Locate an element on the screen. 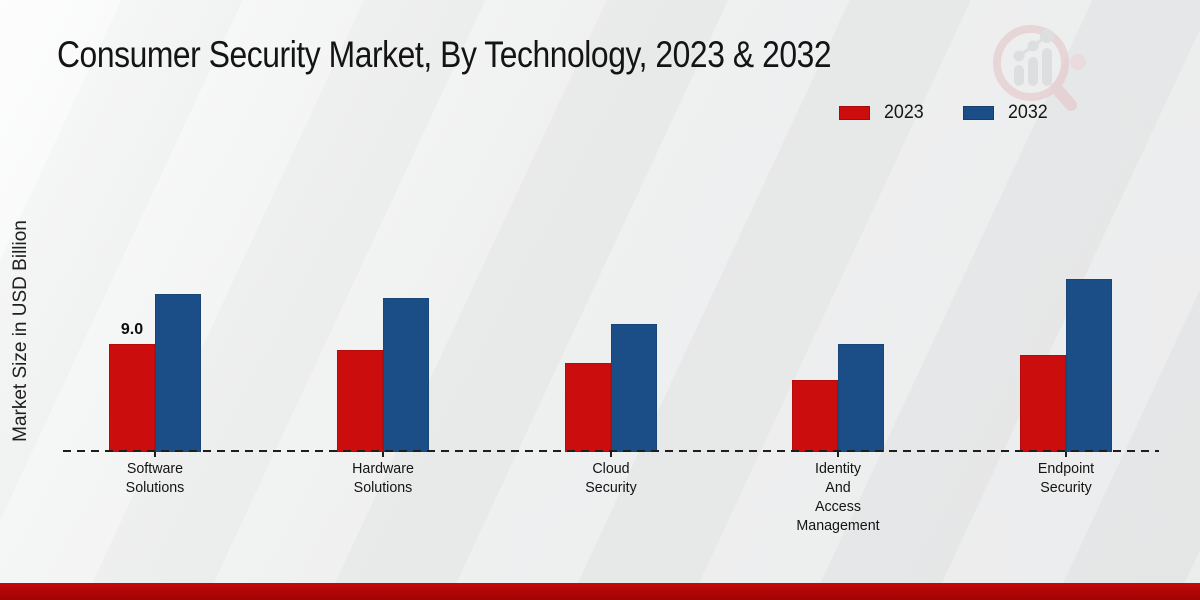 The height and width of the screenshot is (600, 1200). bar-2032-hardware-solutions is located at coordinates (405, 375).